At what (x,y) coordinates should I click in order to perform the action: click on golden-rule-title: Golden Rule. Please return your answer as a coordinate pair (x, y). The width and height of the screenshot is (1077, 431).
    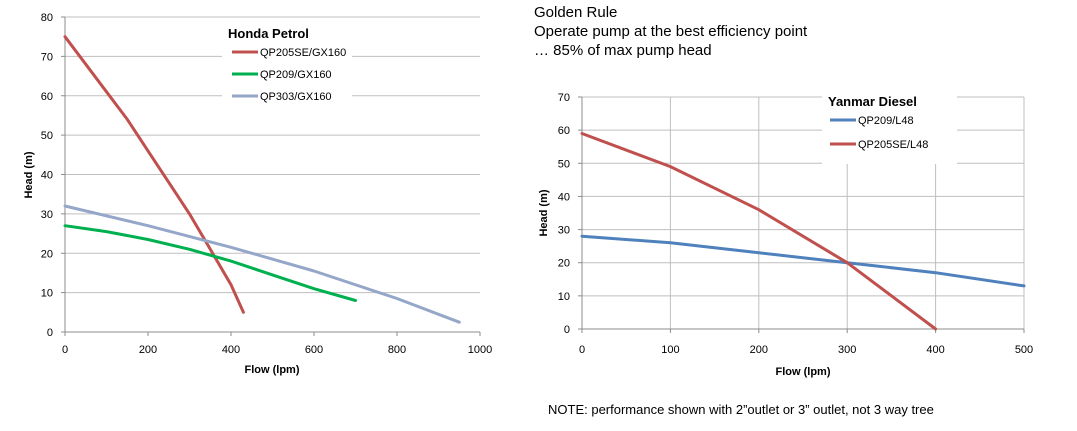
    Looking at the image, I should click on (576, 12).